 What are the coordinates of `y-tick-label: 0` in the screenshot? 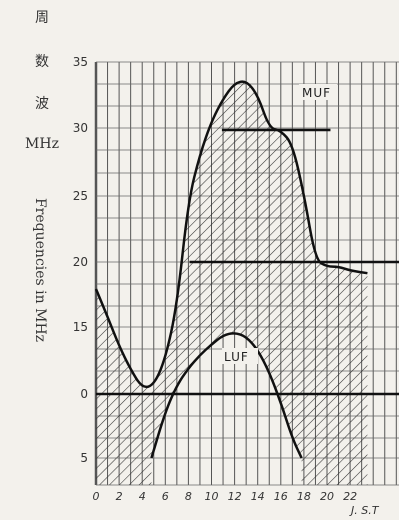 It's located at (84, 394).